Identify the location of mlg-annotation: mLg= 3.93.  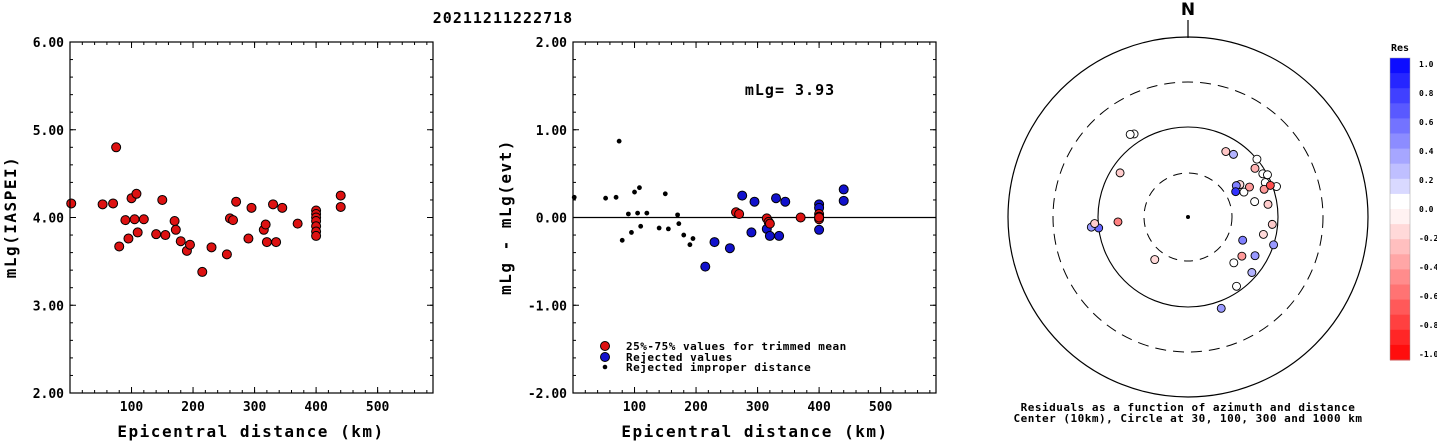
(790, 90).